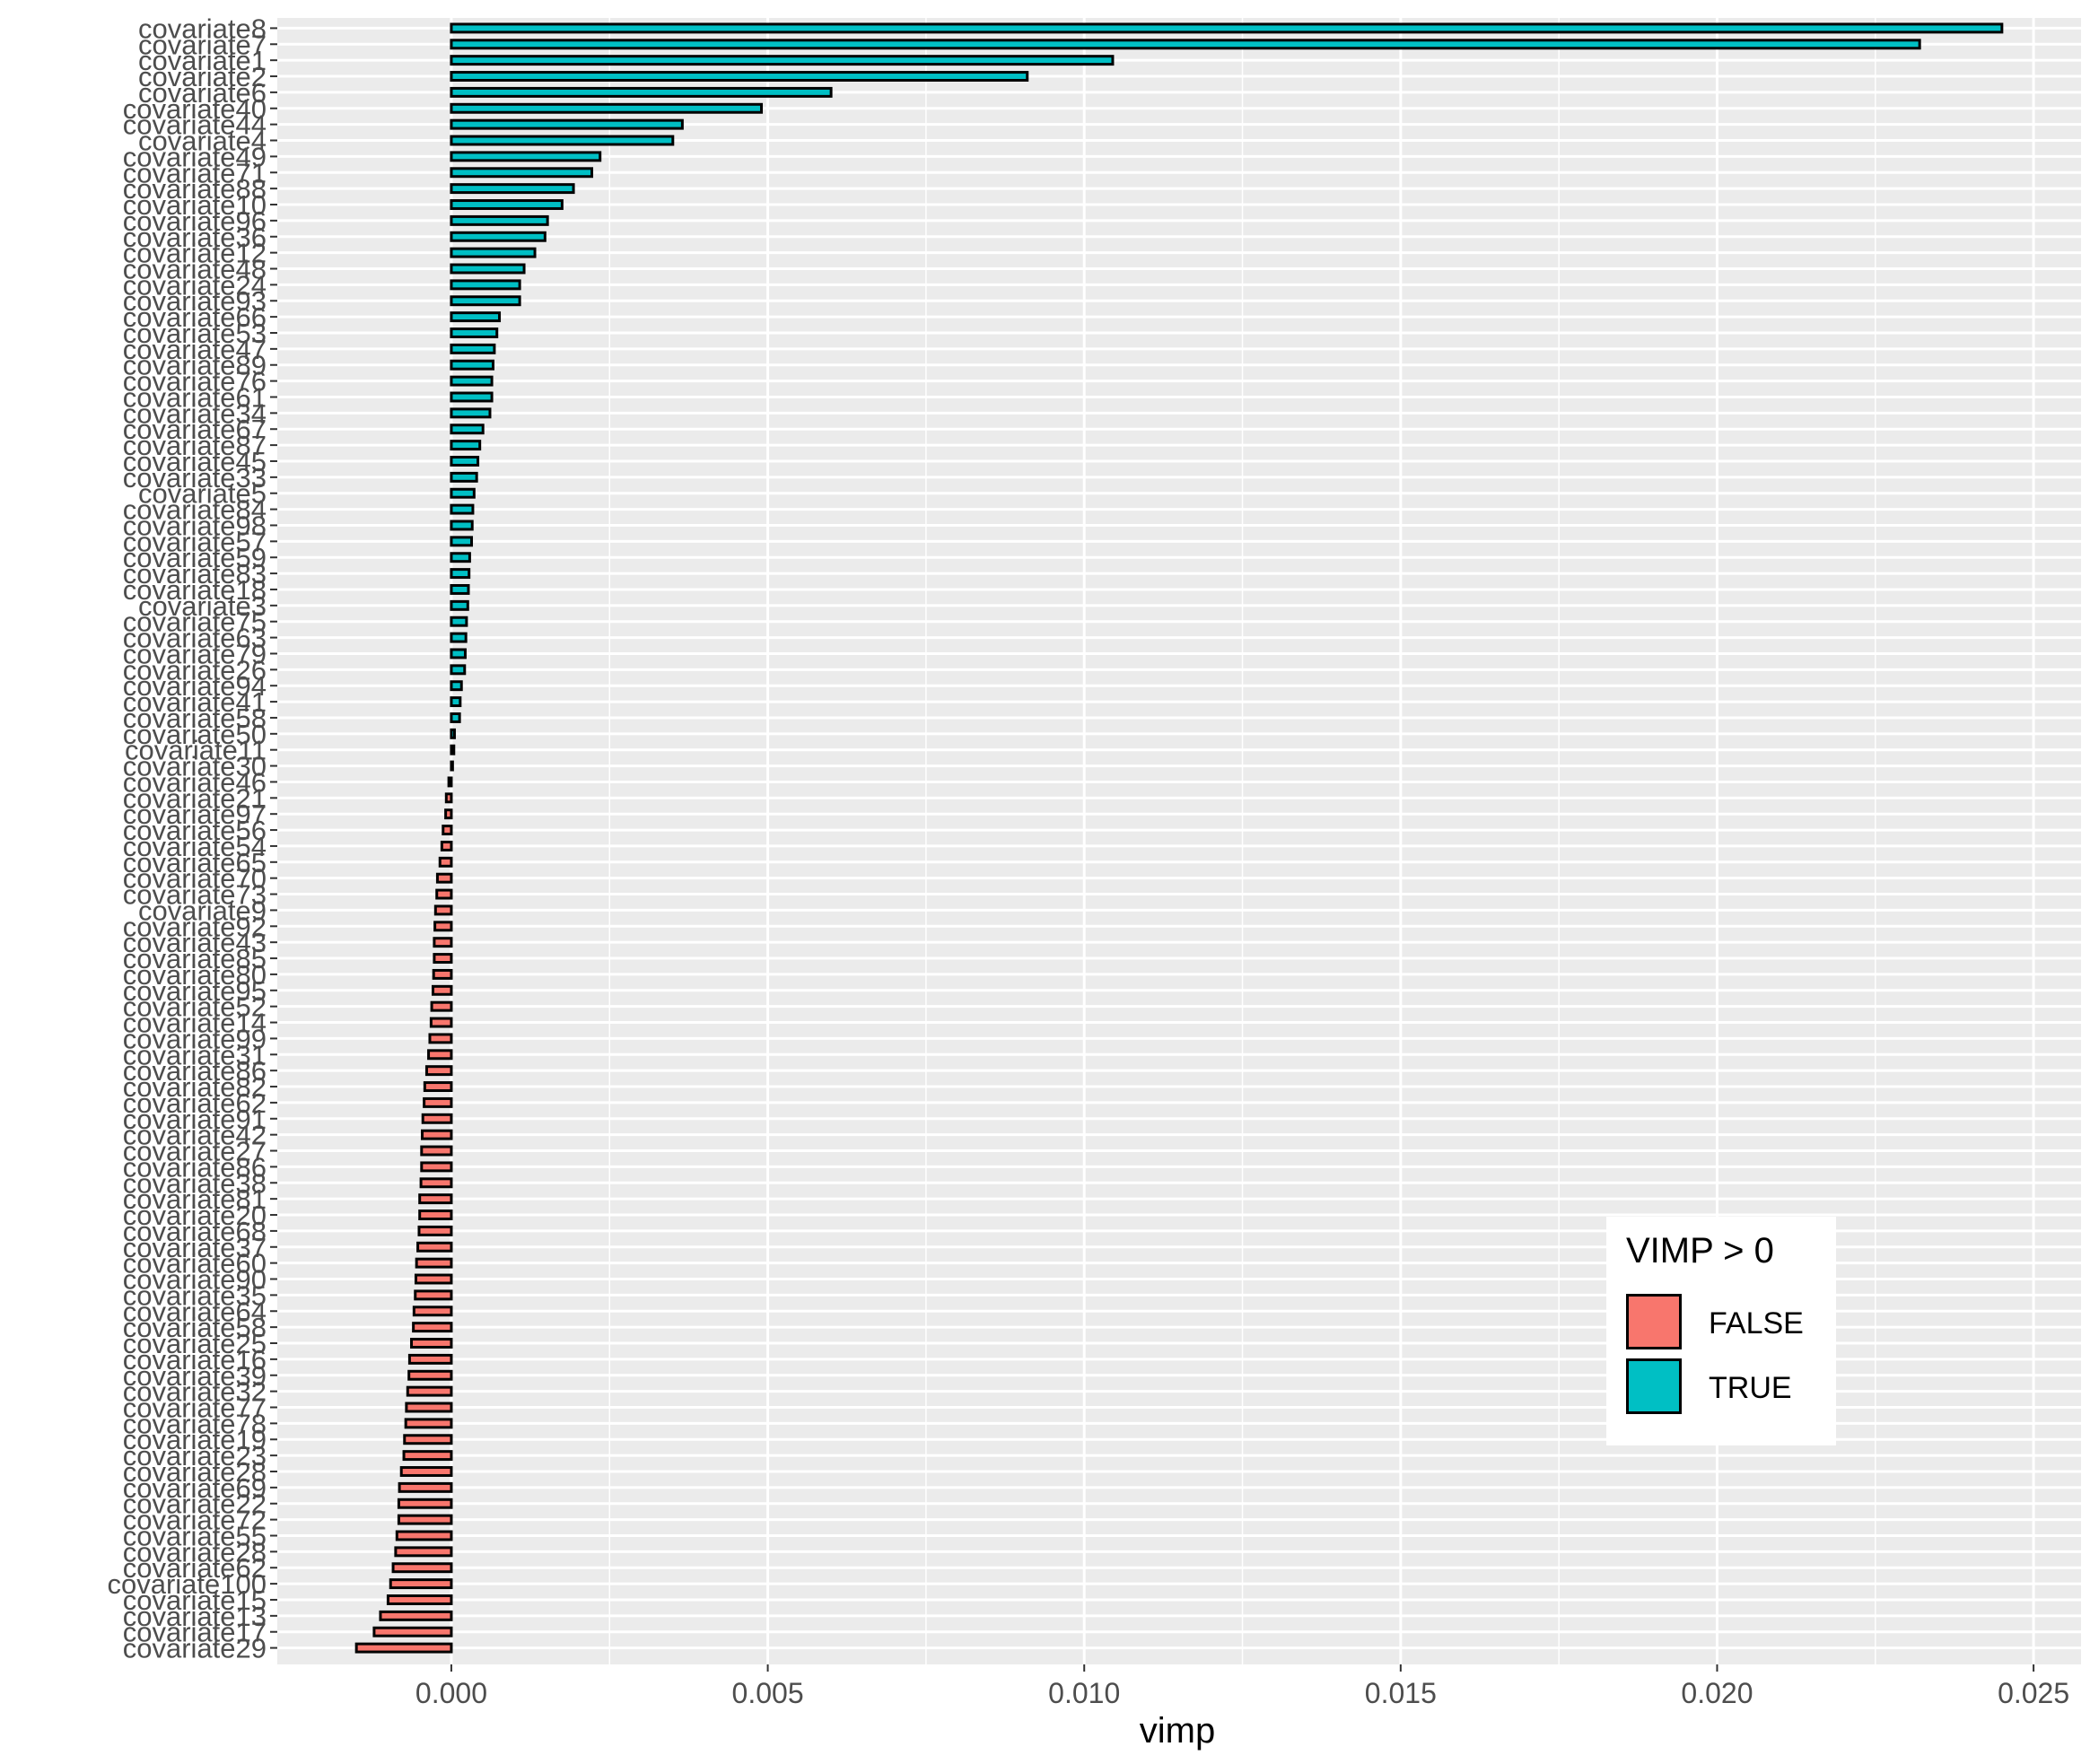  Describe the element at coordinates (421, 1584) in the screenshot. I see `bar-covariate100` at that location.